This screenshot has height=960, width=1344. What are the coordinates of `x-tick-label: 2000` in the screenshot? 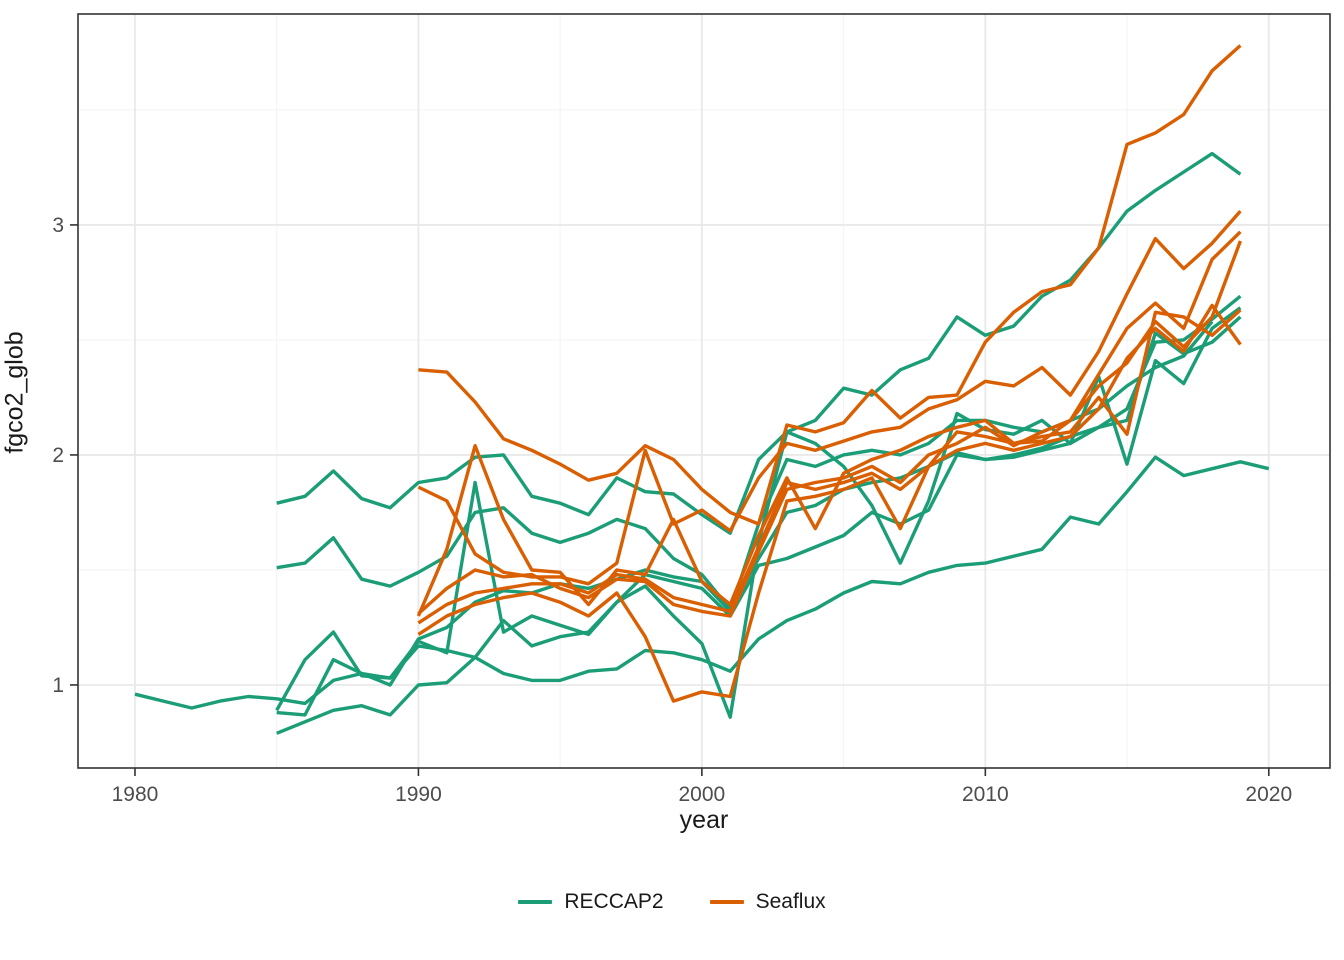 It's located at (702, 794).